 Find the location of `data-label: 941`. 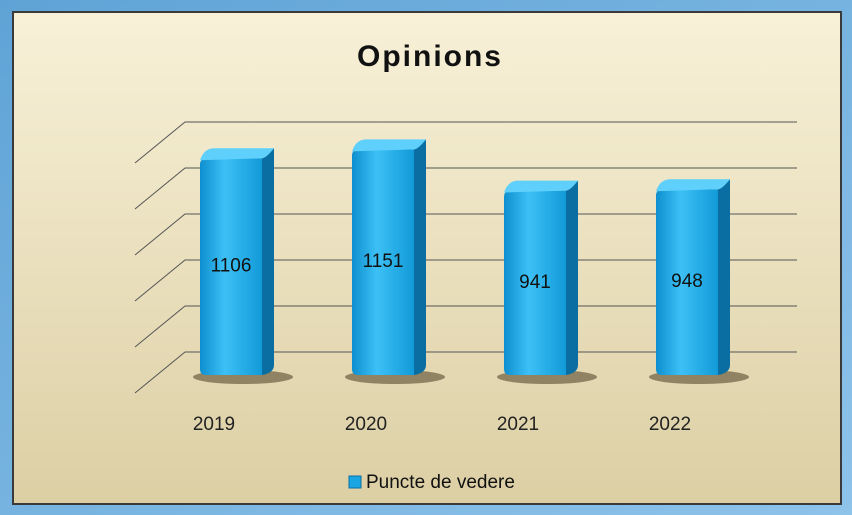

data-label: 941 is located at coordinates (535, 282).